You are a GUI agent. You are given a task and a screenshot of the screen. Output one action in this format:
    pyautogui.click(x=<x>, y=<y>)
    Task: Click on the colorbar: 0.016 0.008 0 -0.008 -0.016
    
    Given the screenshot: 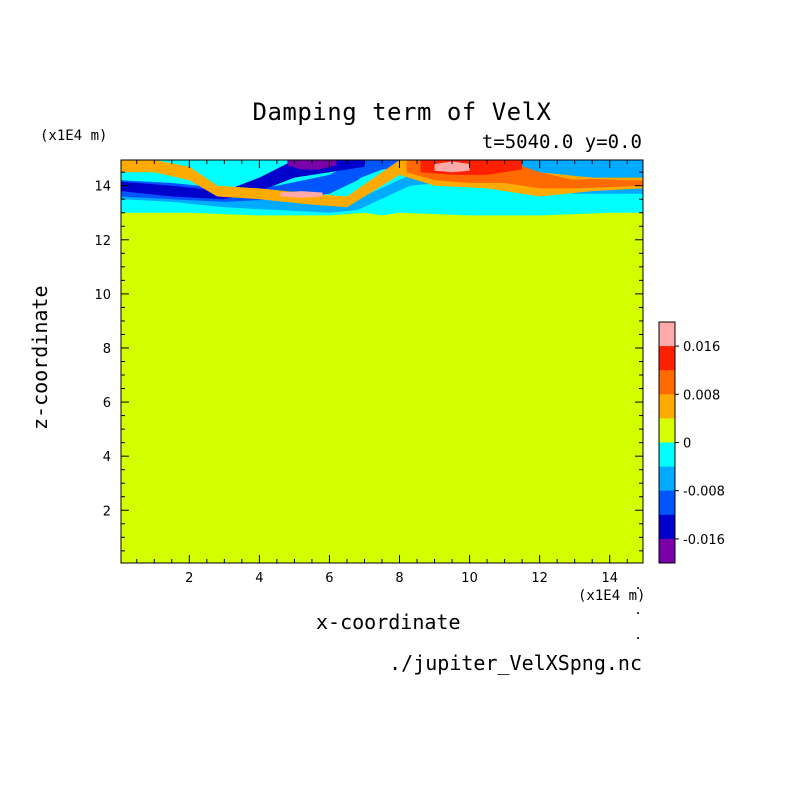 What is the action you would take?
    pyautogui.click(x=691, y=442)
    